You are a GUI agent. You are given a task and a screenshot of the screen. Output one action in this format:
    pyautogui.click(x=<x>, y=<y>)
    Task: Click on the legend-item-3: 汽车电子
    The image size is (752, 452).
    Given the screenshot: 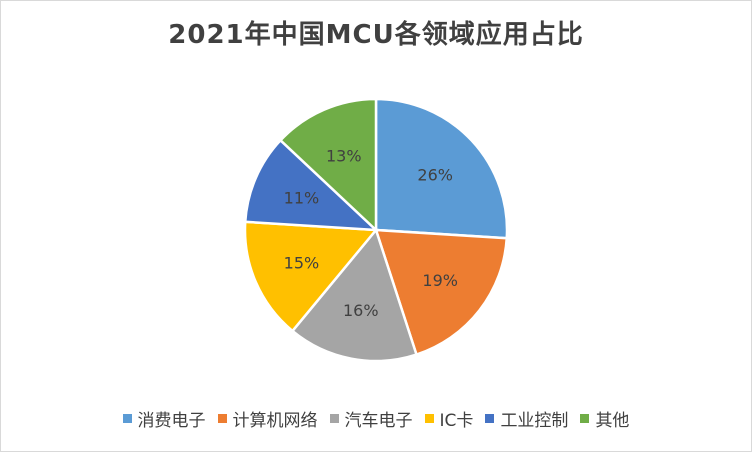 What is the action you would take?
    pyautogui.click(x=371, y=418)
    